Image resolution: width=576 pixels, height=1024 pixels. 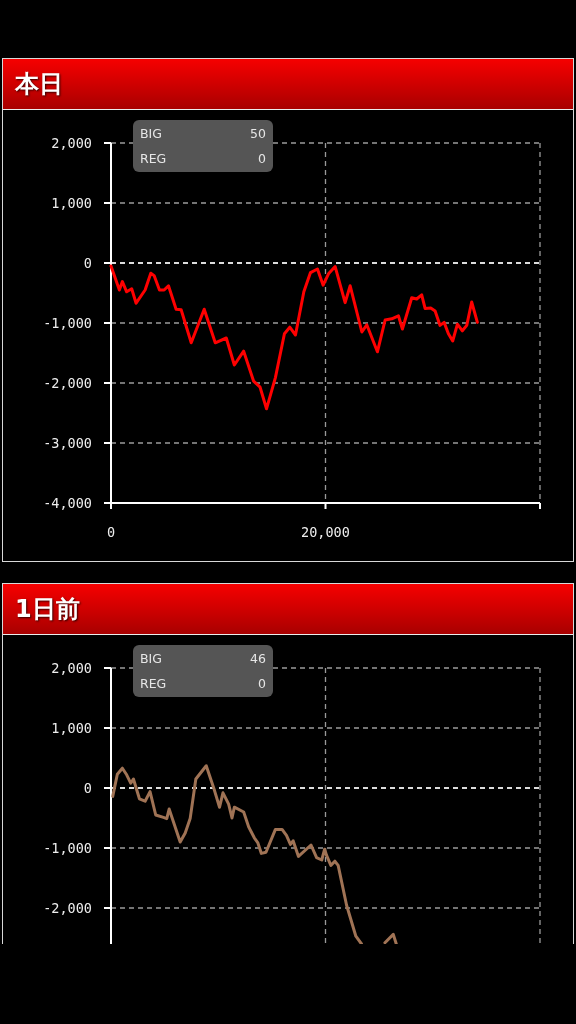 I want to click on y-tick-label: -4,000, so click(x=67, y=503).